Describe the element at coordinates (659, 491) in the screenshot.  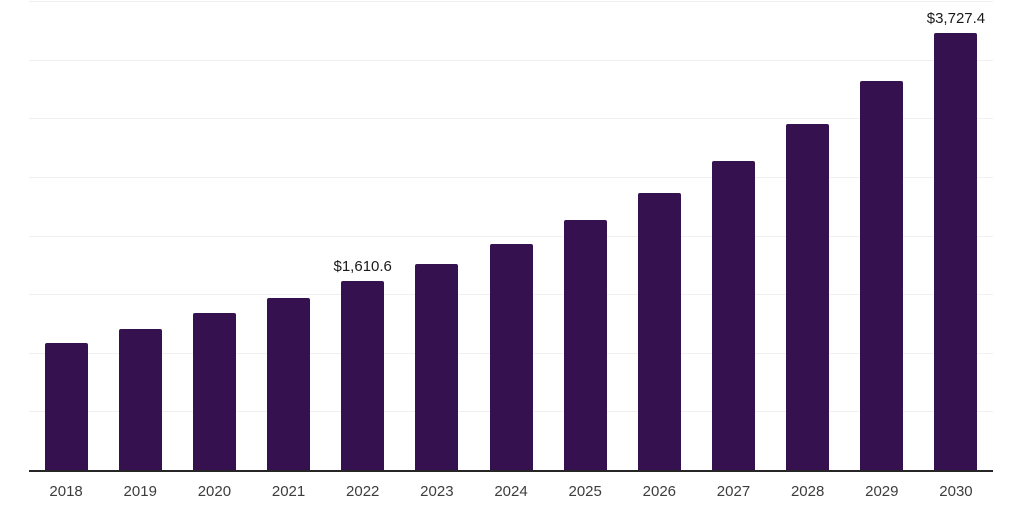
I see `x-tick-2026: 2026` at that location.